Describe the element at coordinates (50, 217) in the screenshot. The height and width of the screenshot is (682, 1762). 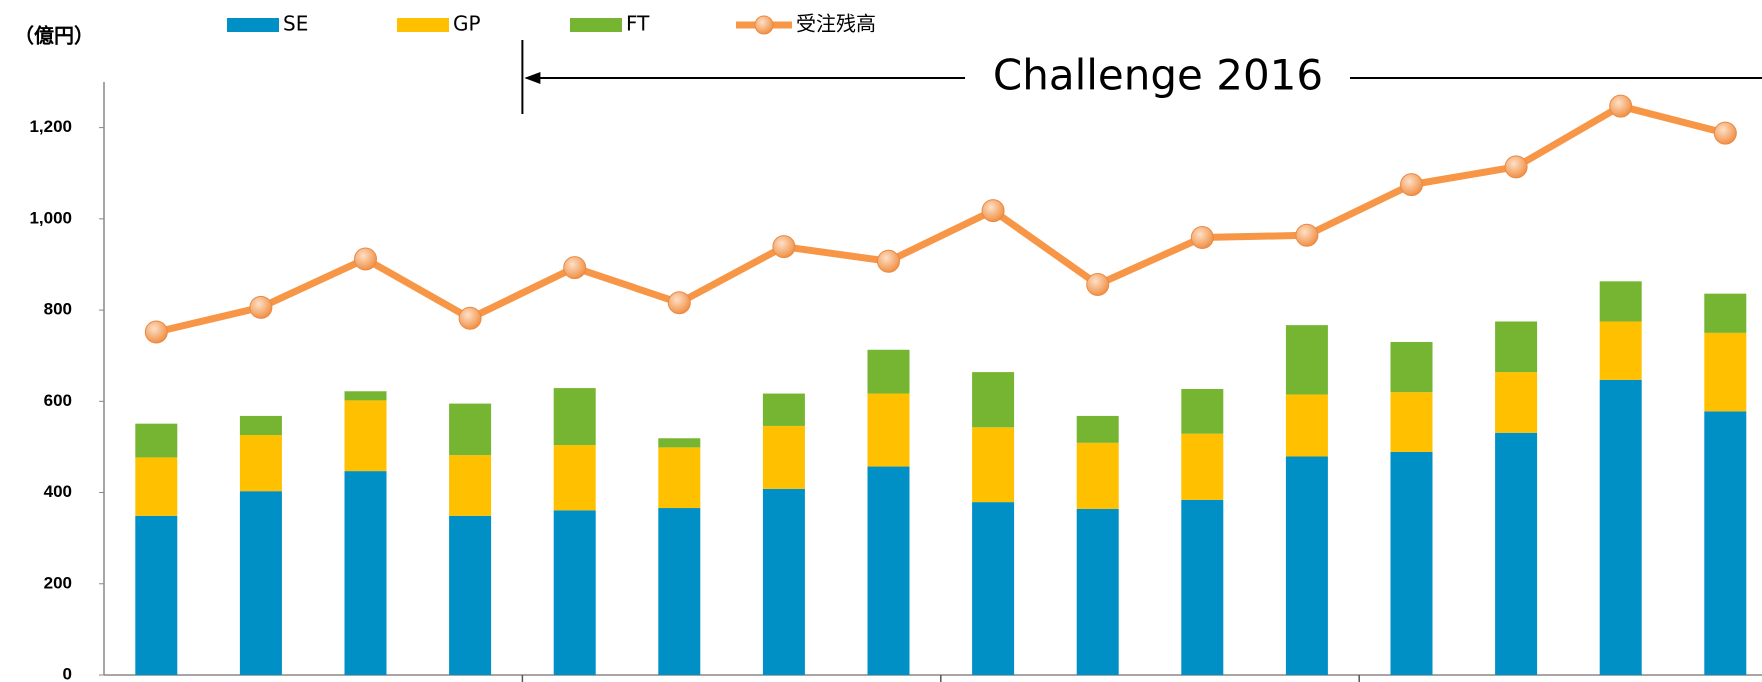
I see `y-tick-label: 1,000` at that location.